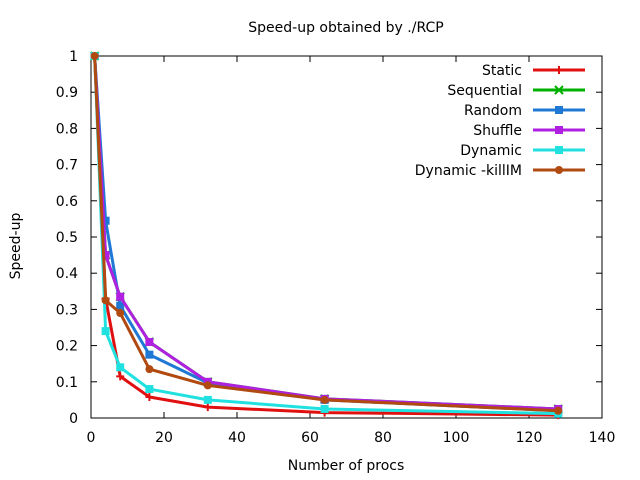 The height and width of the screenshot is (480, 640). I want to click on y-tick-label: 0.1, so click(67, 383).